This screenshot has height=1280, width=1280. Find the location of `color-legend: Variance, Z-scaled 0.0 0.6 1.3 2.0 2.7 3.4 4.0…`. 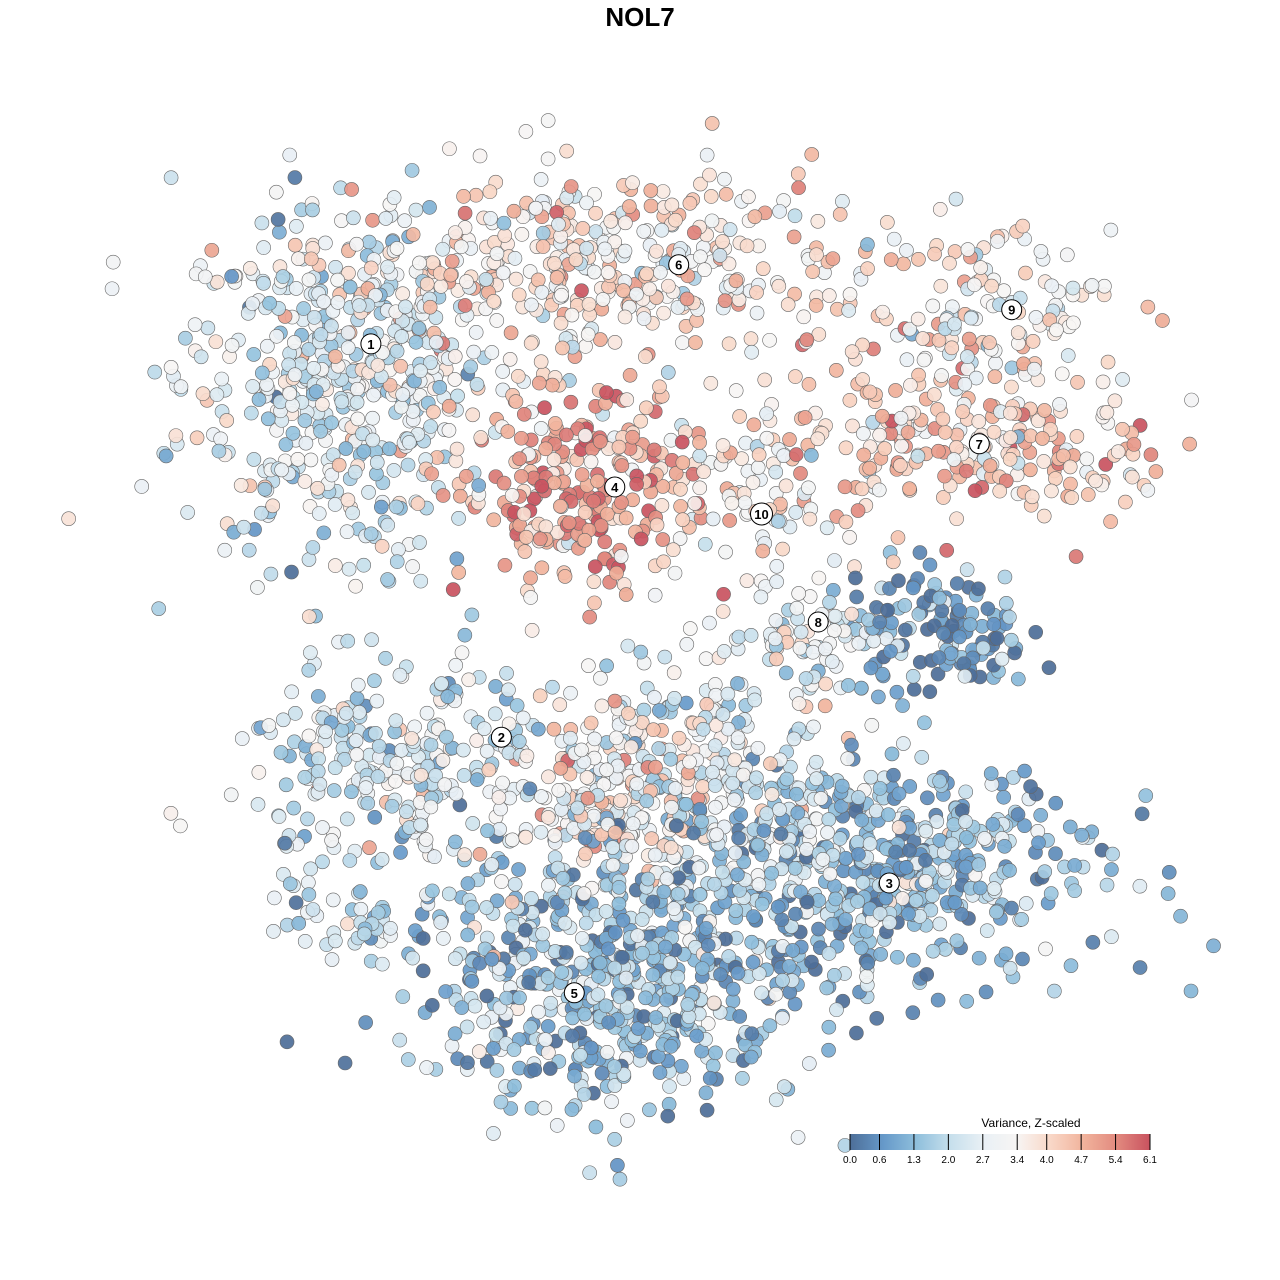

color-legend: Variance, Z-scaled 0.0 0.6 1.3 2.0 2.7 3.4 4.0… is located at coordinates (1000, 1141).